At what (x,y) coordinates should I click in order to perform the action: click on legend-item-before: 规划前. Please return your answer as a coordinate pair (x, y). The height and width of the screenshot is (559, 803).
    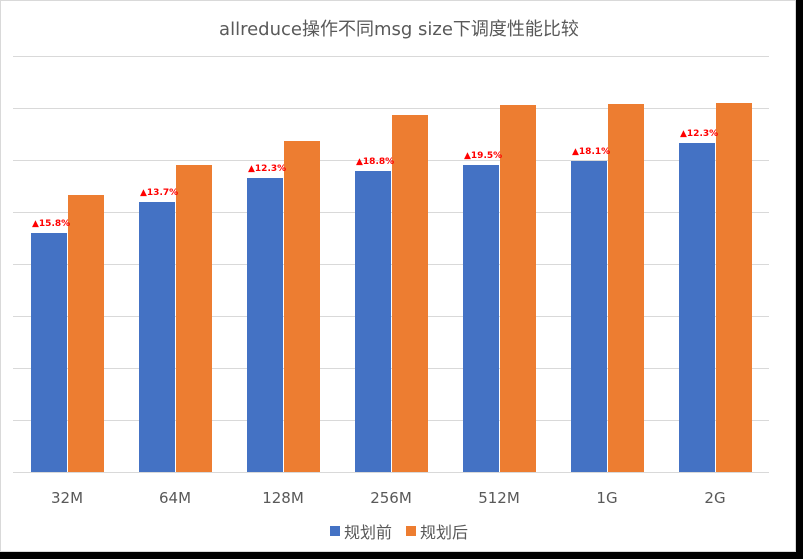
    Looking at the image, I should click on (360, 531).